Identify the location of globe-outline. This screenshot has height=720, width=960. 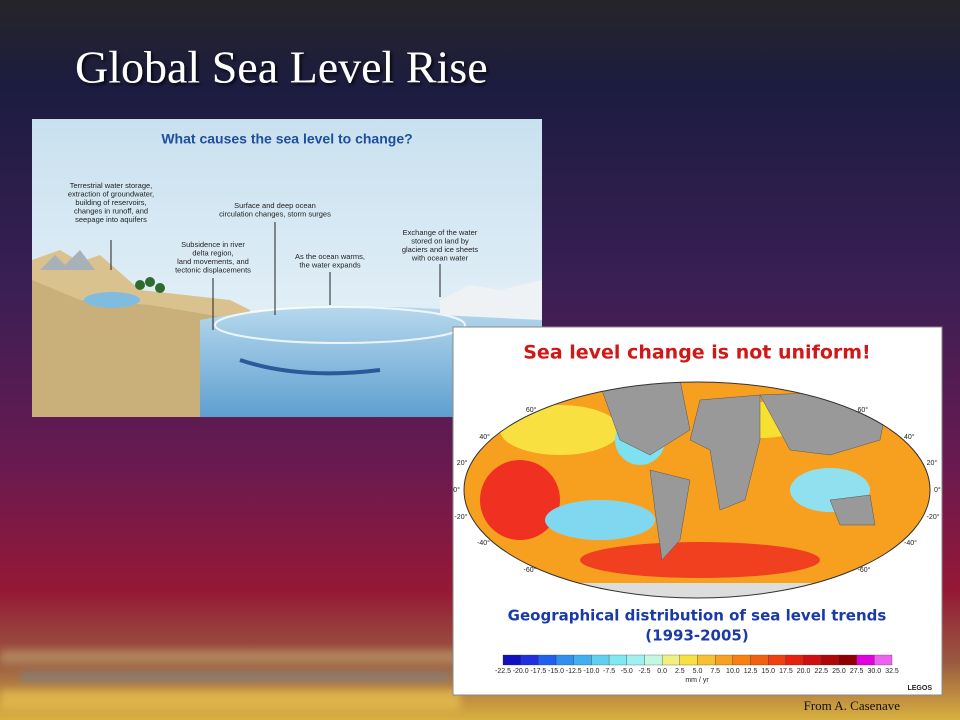
(697, 490).